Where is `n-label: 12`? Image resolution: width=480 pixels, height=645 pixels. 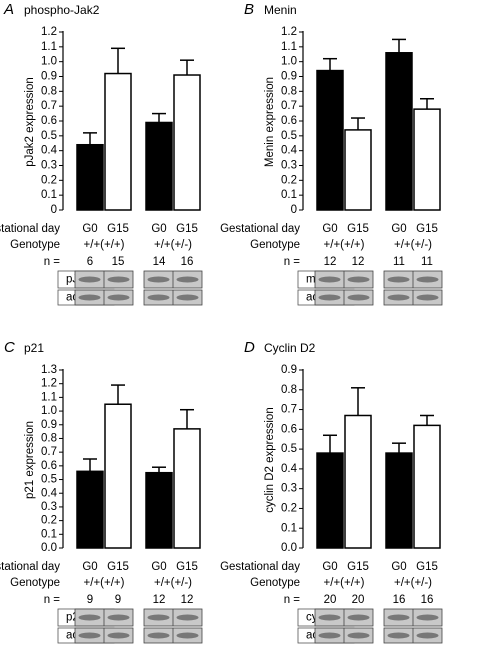
n-label: 12 is located at coordinates (358, 262).